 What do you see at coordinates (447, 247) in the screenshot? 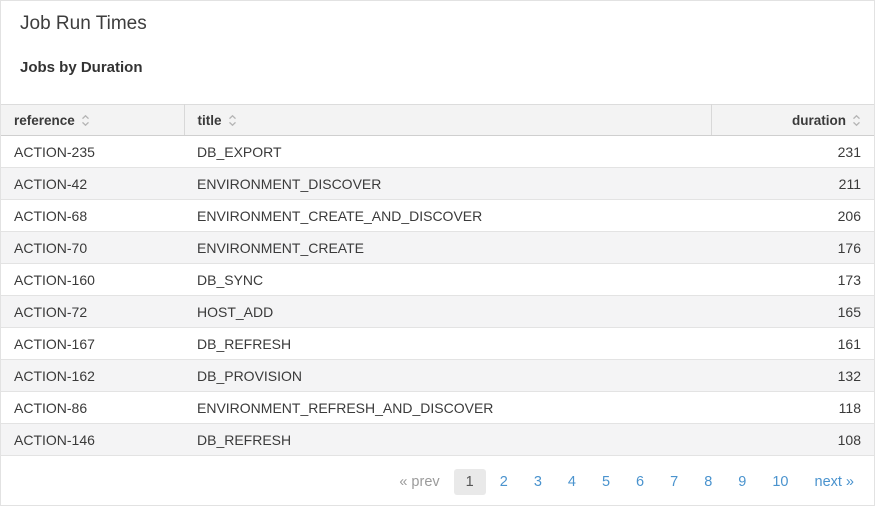
I see `cell-title: ENVIRONMENT_CREATE` at bounding box center [447, 247].